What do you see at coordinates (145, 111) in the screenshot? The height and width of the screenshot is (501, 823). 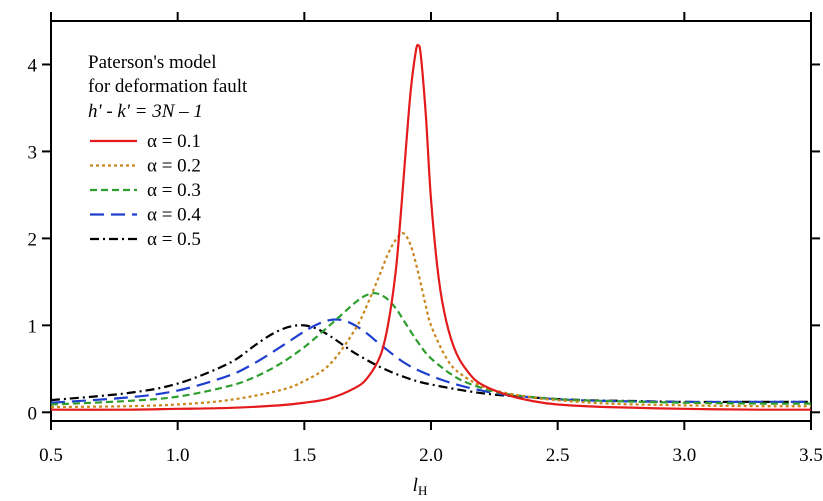 I see `annotation-line-3: h' - k' = 3N – 1` at bounding box center [145, 111].